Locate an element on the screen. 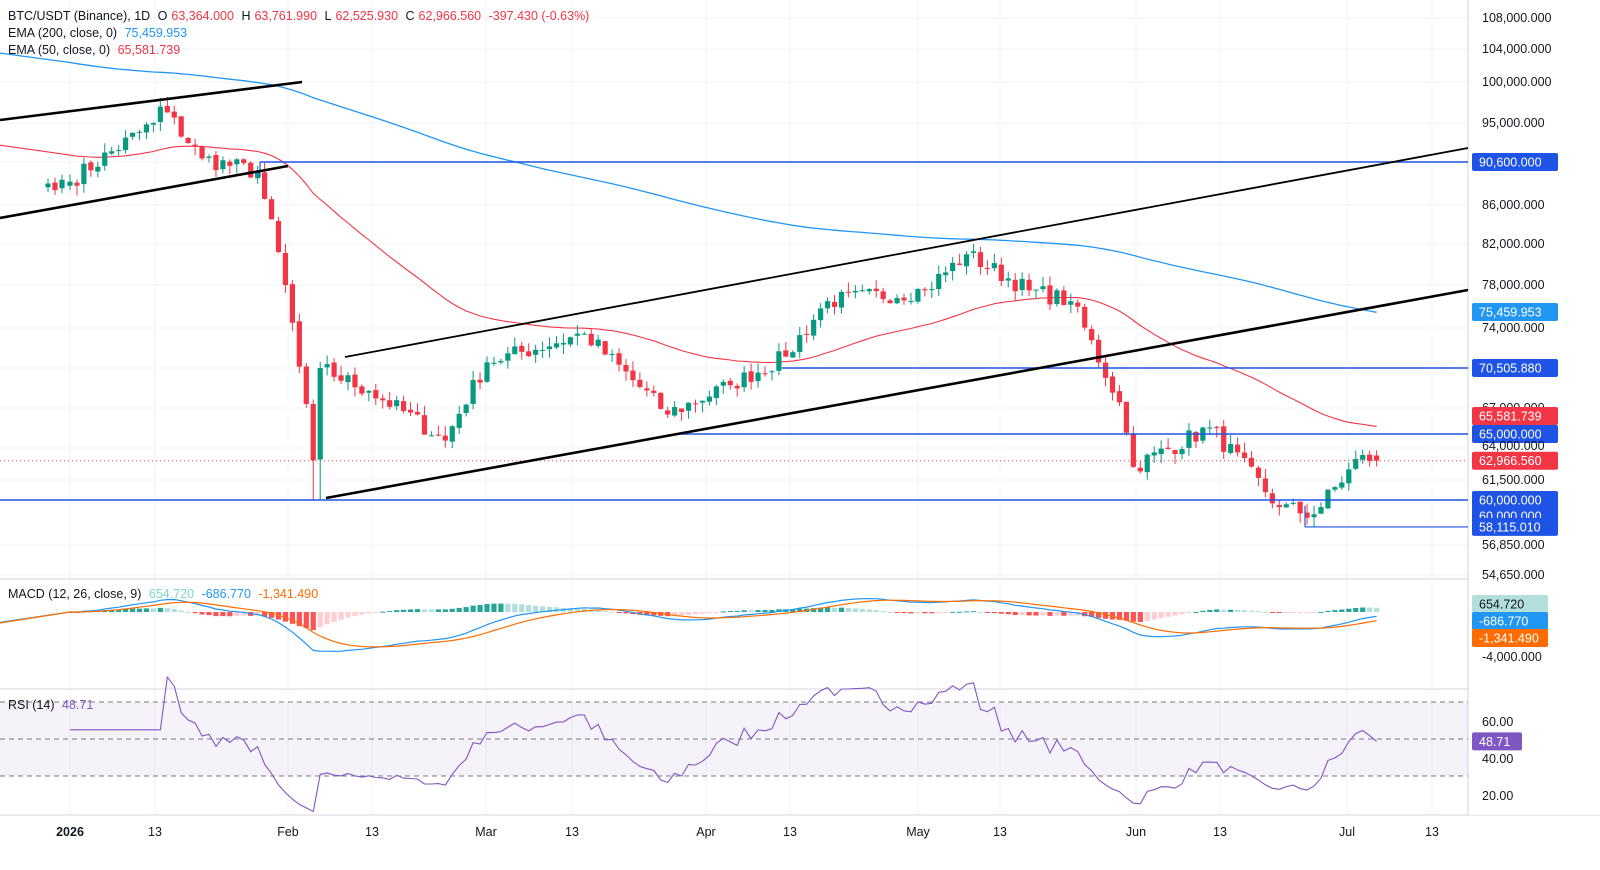 This screenshot has height=870, width=1600. rsi-pane is located at coordinates (734, 744).